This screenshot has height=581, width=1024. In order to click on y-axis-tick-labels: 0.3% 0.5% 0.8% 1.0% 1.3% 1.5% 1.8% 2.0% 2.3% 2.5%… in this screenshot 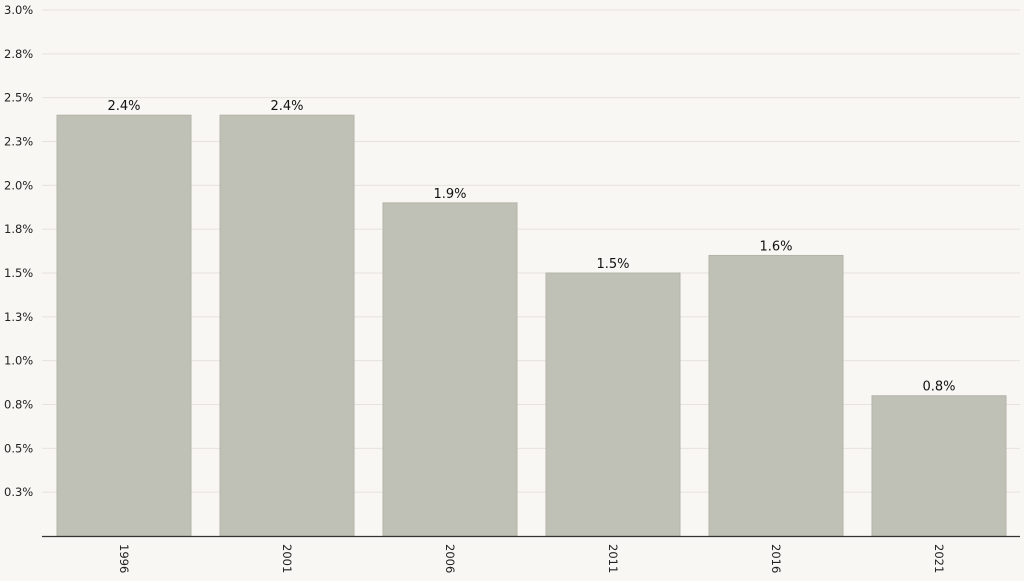, I will do `click(18, 251)`.